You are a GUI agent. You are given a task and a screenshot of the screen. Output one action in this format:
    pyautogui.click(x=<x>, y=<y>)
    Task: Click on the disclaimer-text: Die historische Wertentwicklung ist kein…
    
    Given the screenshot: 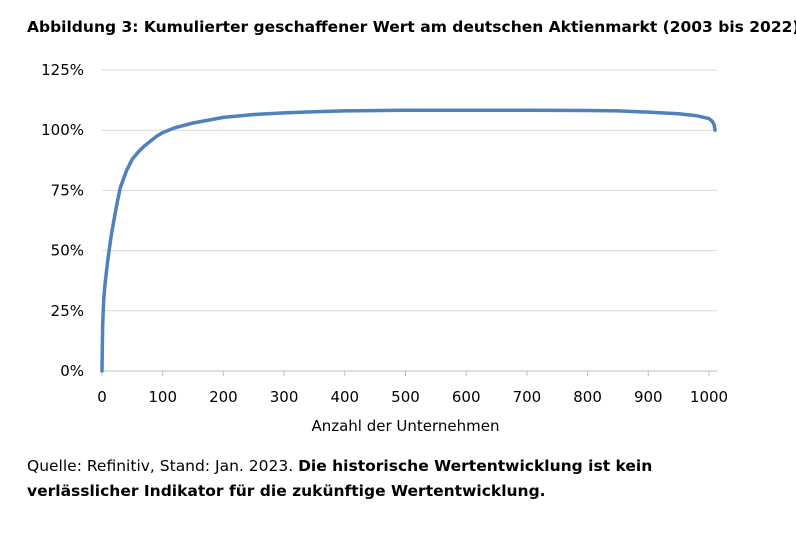 What is the action you would take?
    pyautogui.click(x=340, y=478)
    